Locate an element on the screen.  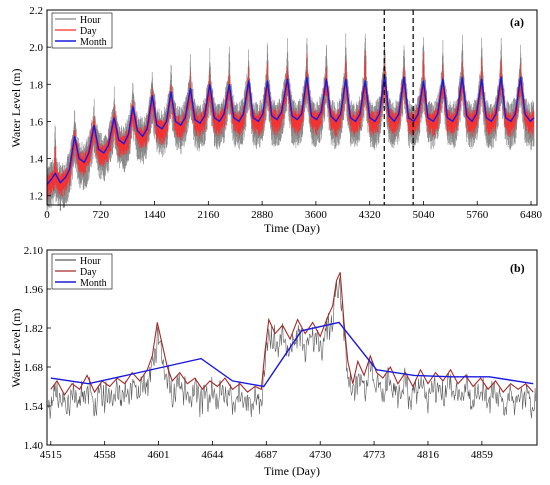
x-tick-label-b: 4558 is located at coordinates (105, 455).